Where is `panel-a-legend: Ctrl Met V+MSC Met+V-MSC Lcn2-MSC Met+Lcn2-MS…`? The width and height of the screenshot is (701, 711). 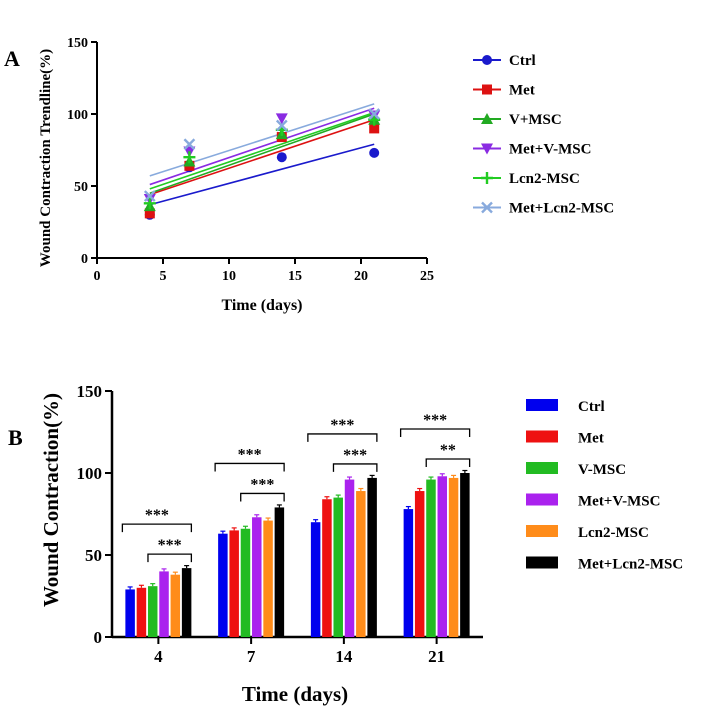
panel-a-legend: Ctrl Met V+MSC Met+V-MSC Lcn2-MSC Met+Lcn2-MS… is located at coordinates (543, 135).